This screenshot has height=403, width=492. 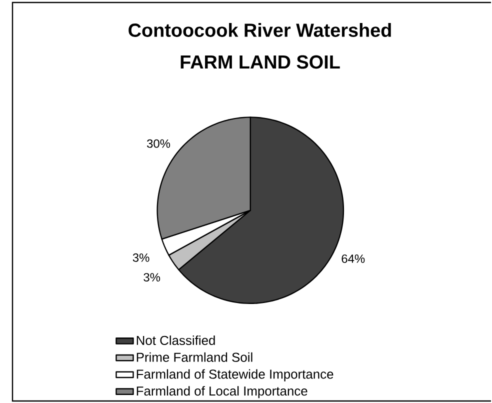 What do you see at coordinates (175, 341) in the screenshot?
I see `legend-label: Not Classified` at bounding box center [175, 341].